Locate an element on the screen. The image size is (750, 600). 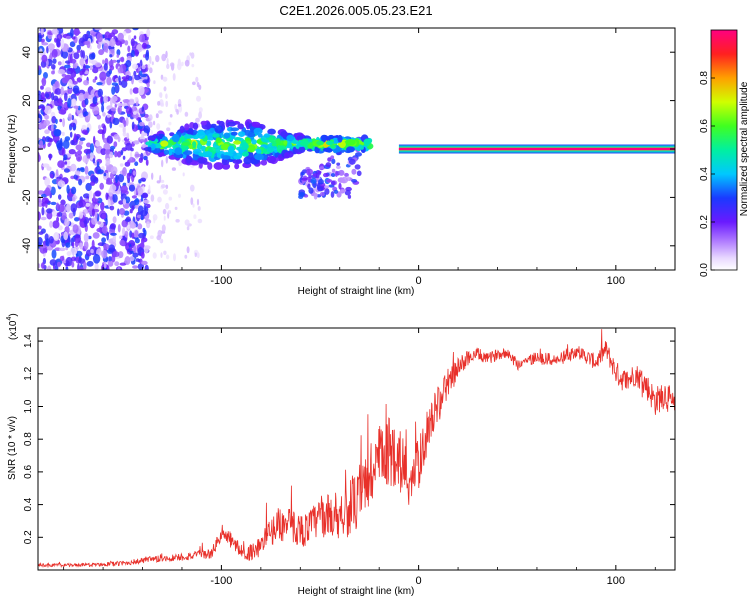
colorbar-gradient is located at coordinates (724, 150).